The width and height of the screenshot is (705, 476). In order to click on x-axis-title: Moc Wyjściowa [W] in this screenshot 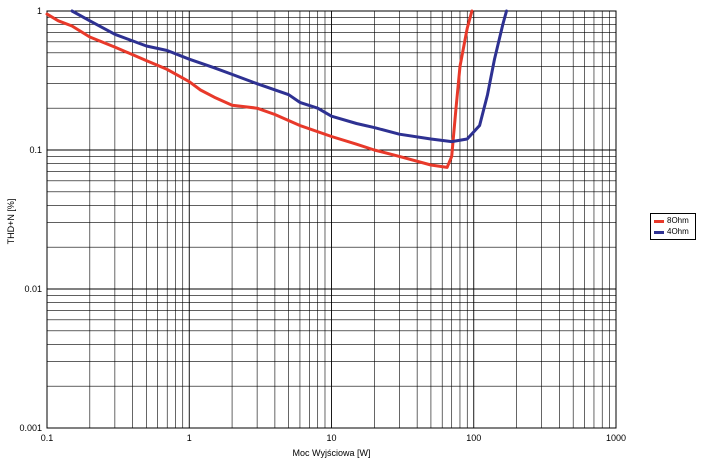, I will do `click(332, 453)`.